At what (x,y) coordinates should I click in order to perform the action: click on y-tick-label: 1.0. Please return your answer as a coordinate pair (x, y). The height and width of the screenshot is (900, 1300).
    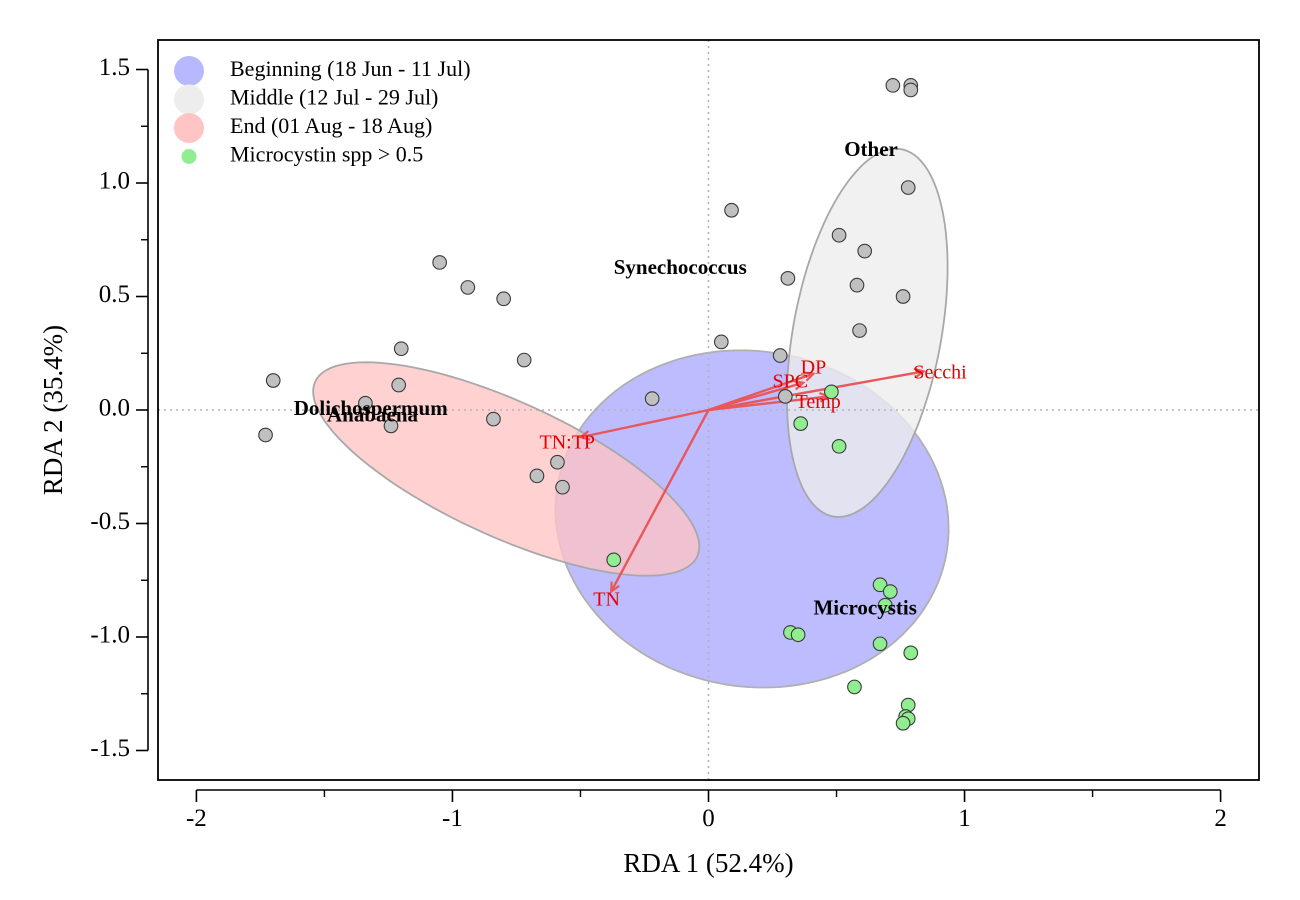
    Looking at the image, I should click on (114, 181).